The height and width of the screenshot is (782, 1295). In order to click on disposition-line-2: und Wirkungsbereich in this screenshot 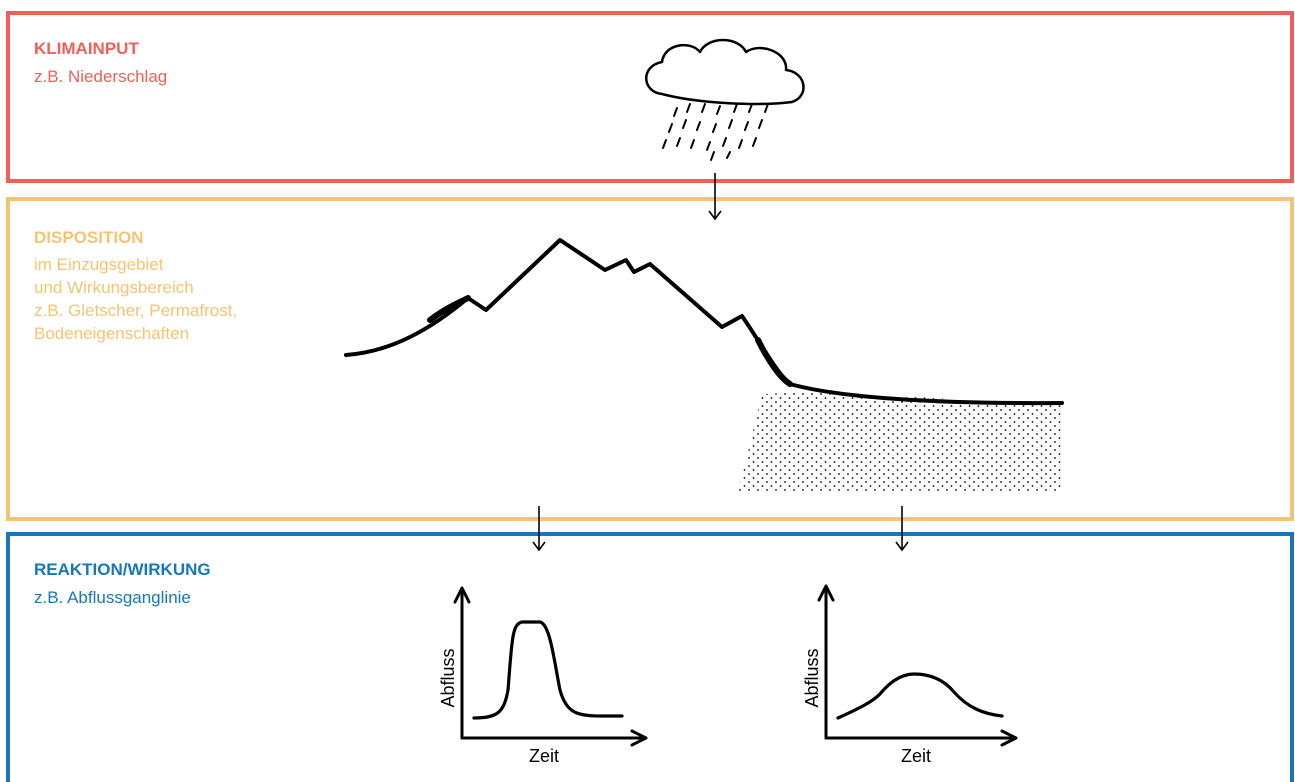, I will do `click(114, 287)`.